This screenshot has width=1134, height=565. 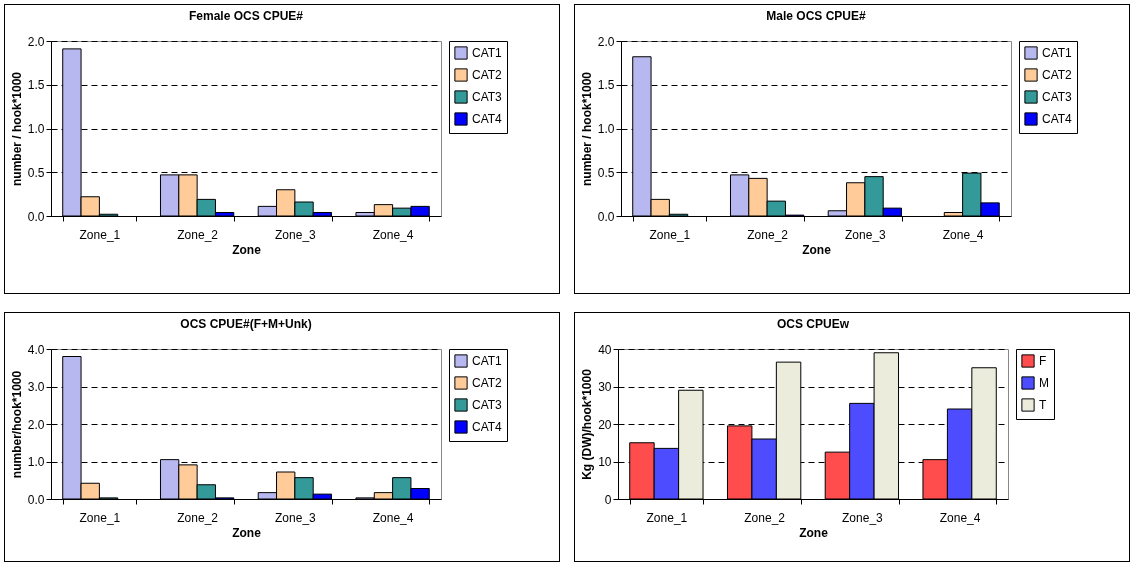 I want to click on y-axis-title: number/hook*1000, so click(x=16, y=424).